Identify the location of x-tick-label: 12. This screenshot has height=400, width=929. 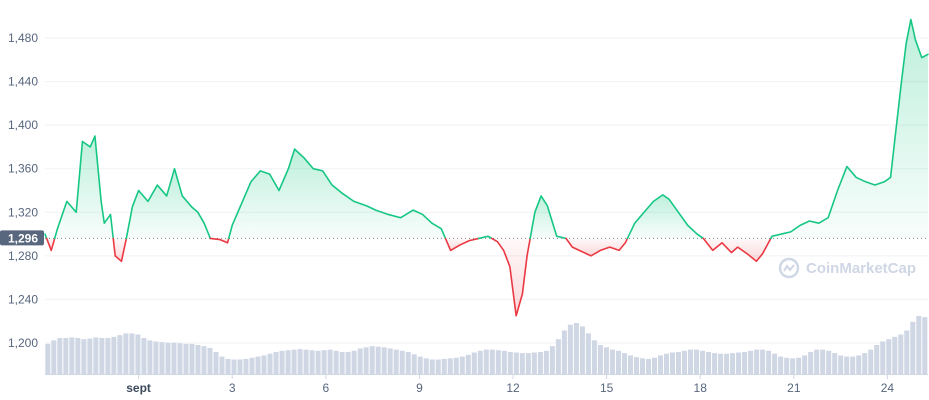
(513, 388).